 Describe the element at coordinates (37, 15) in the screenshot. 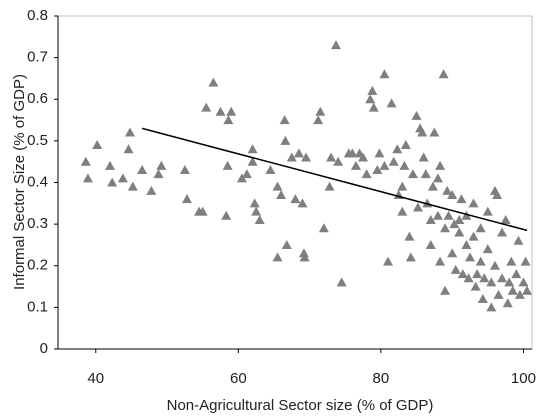

I see `y-tick-label: 0.8` at that location.